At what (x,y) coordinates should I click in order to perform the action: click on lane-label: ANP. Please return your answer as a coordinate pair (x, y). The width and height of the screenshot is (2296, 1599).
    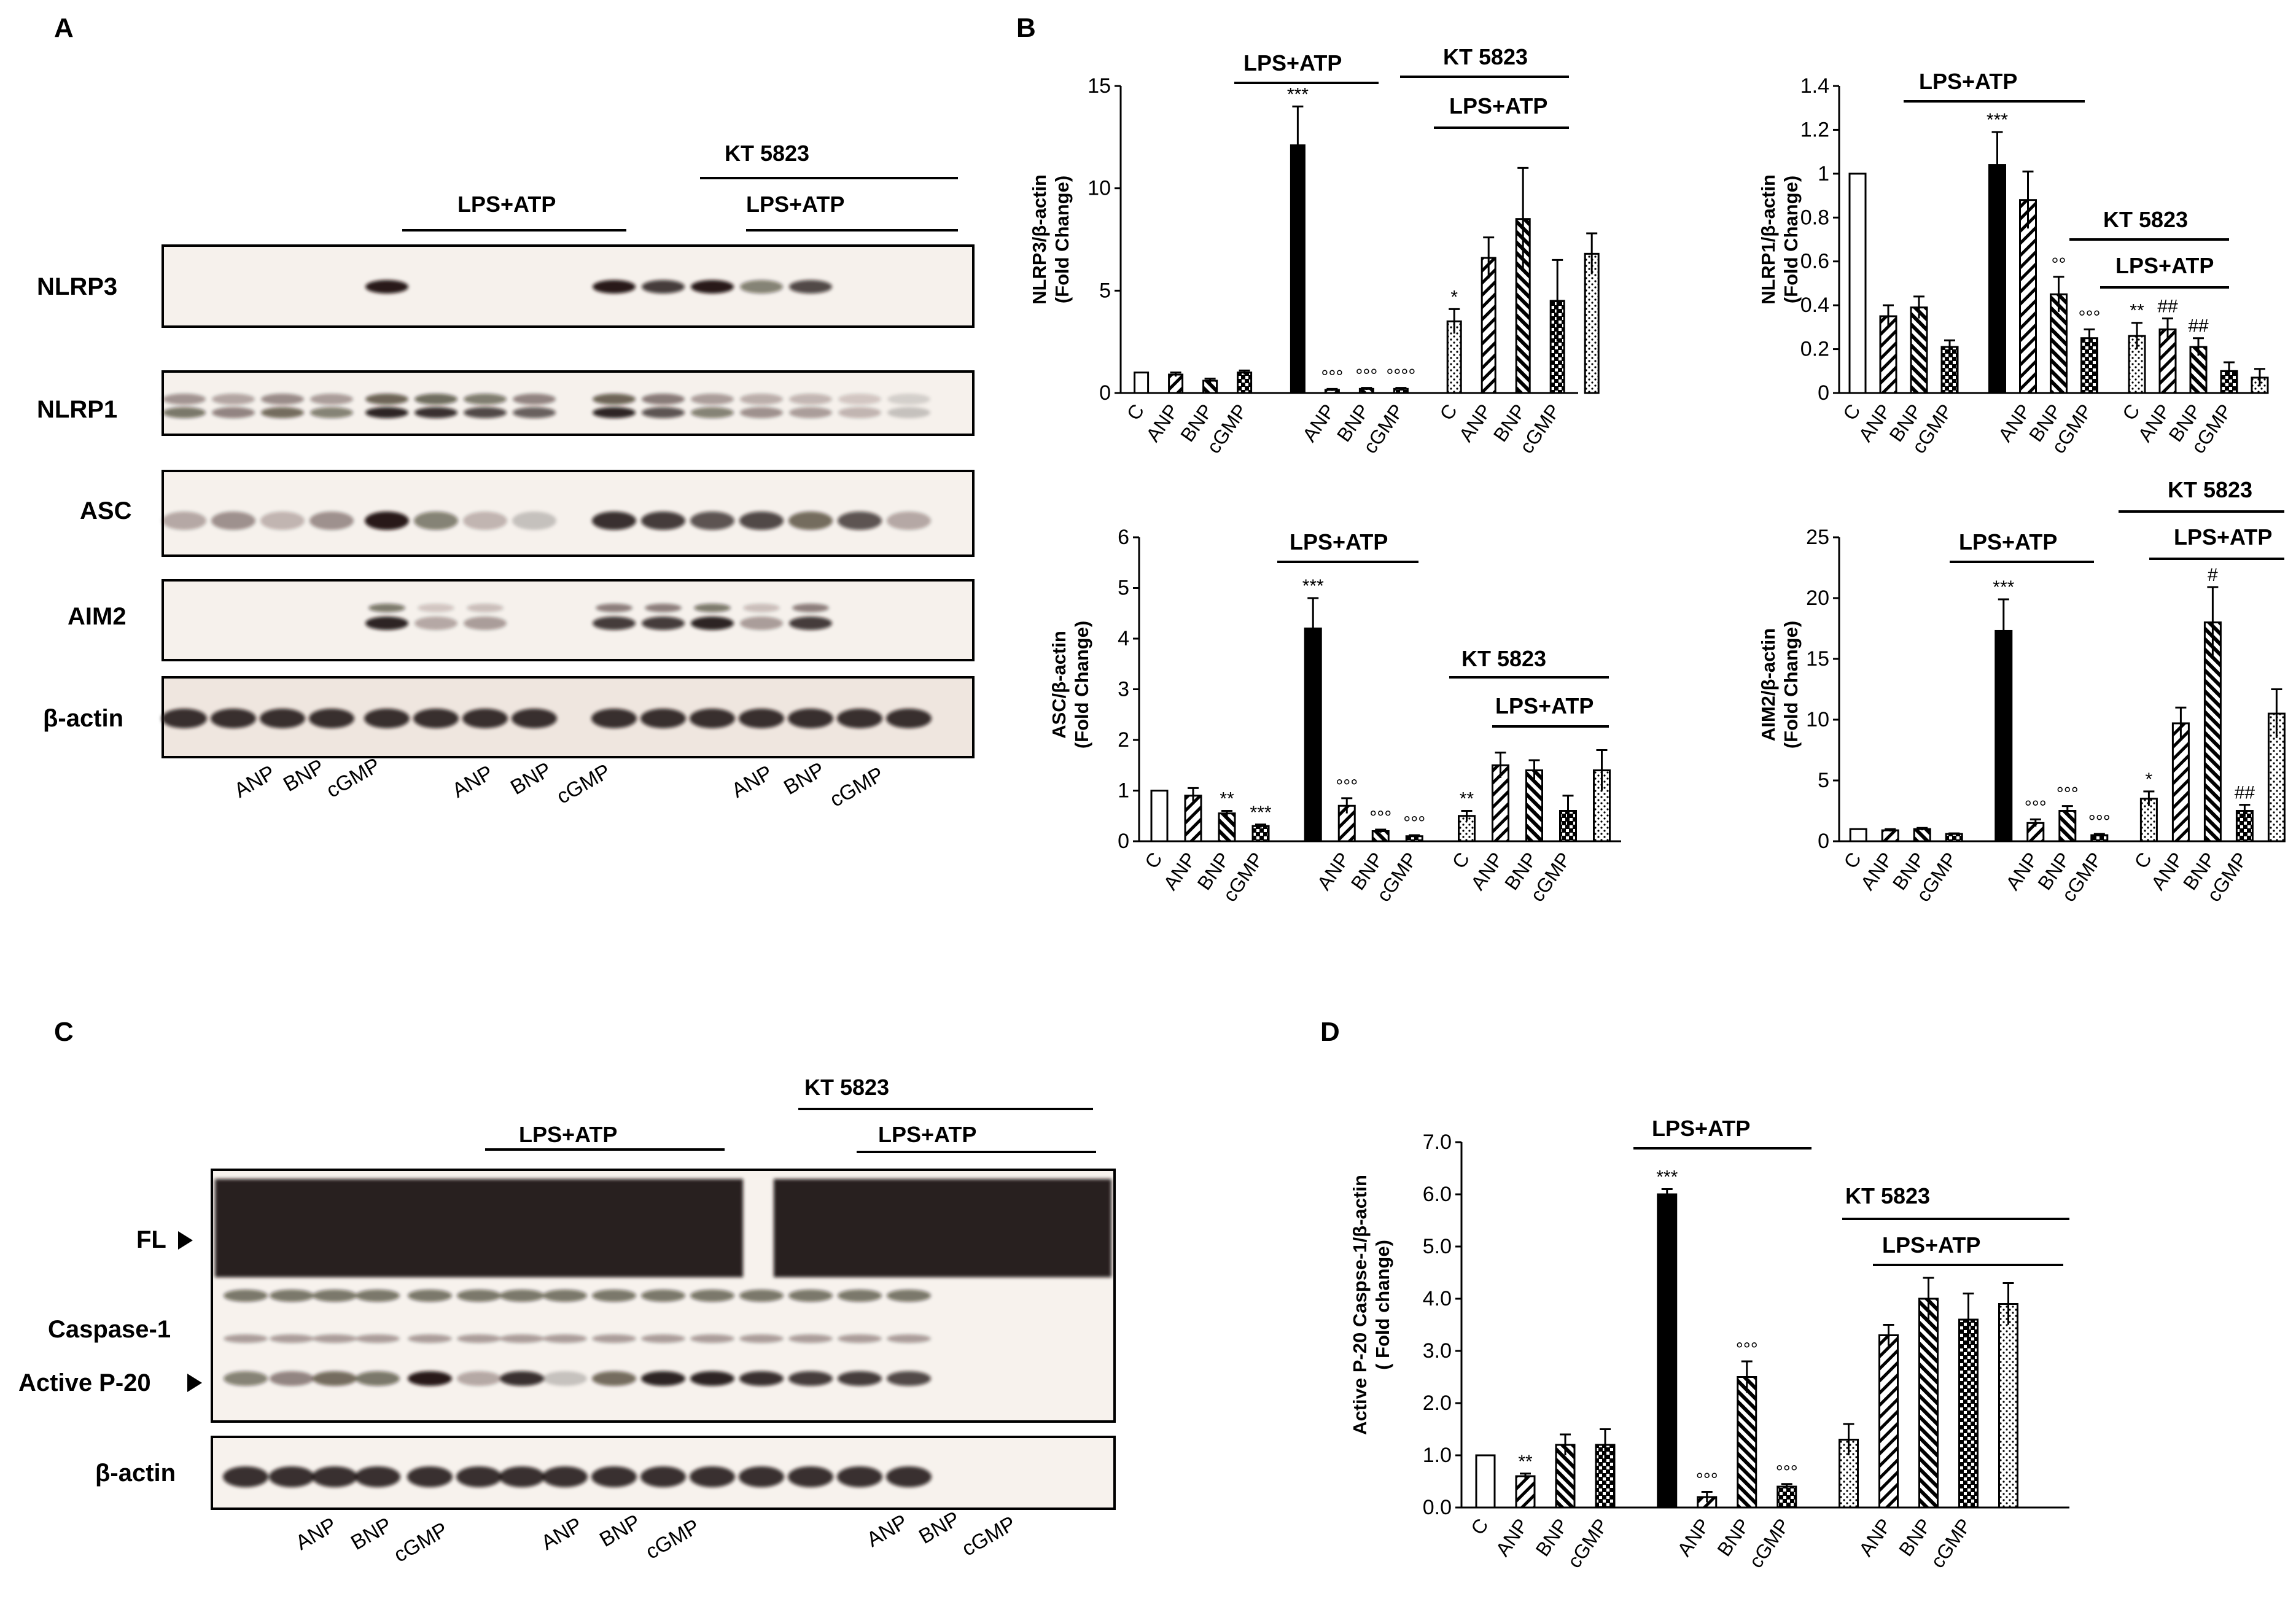
    Looking at the image, I should click on (752, 782).